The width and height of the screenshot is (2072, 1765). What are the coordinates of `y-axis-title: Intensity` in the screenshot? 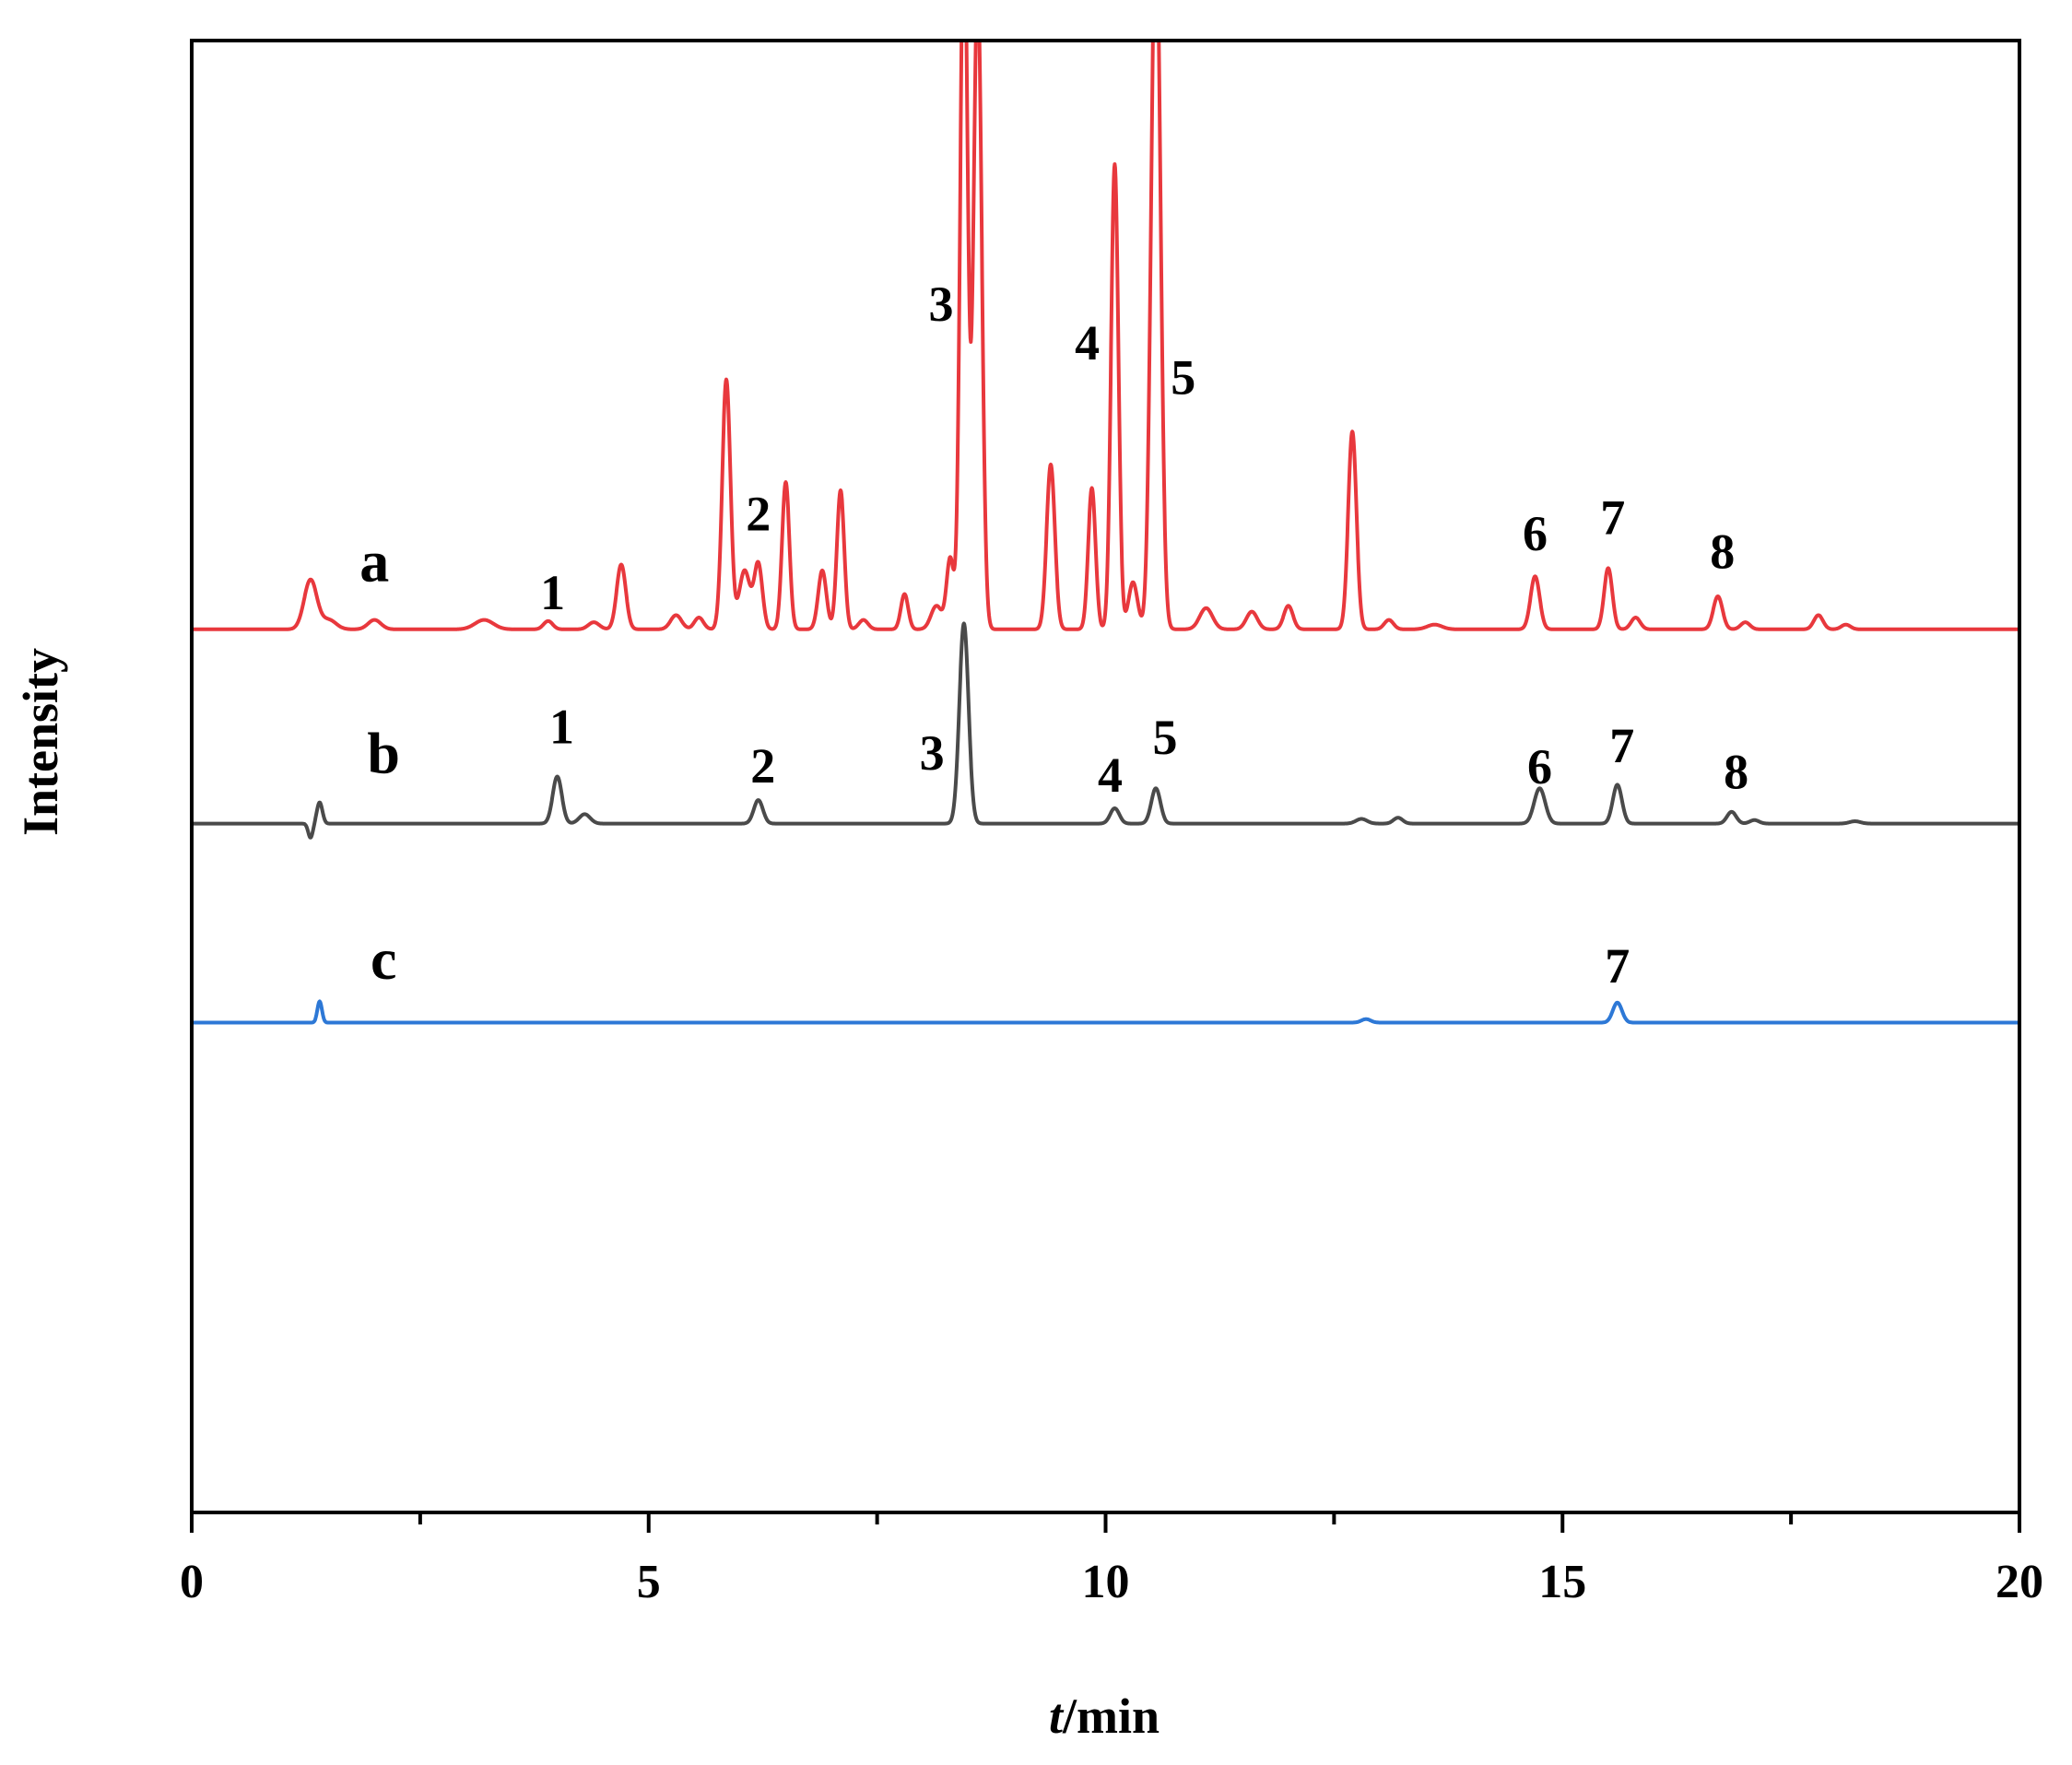 It's located at (41, 742).